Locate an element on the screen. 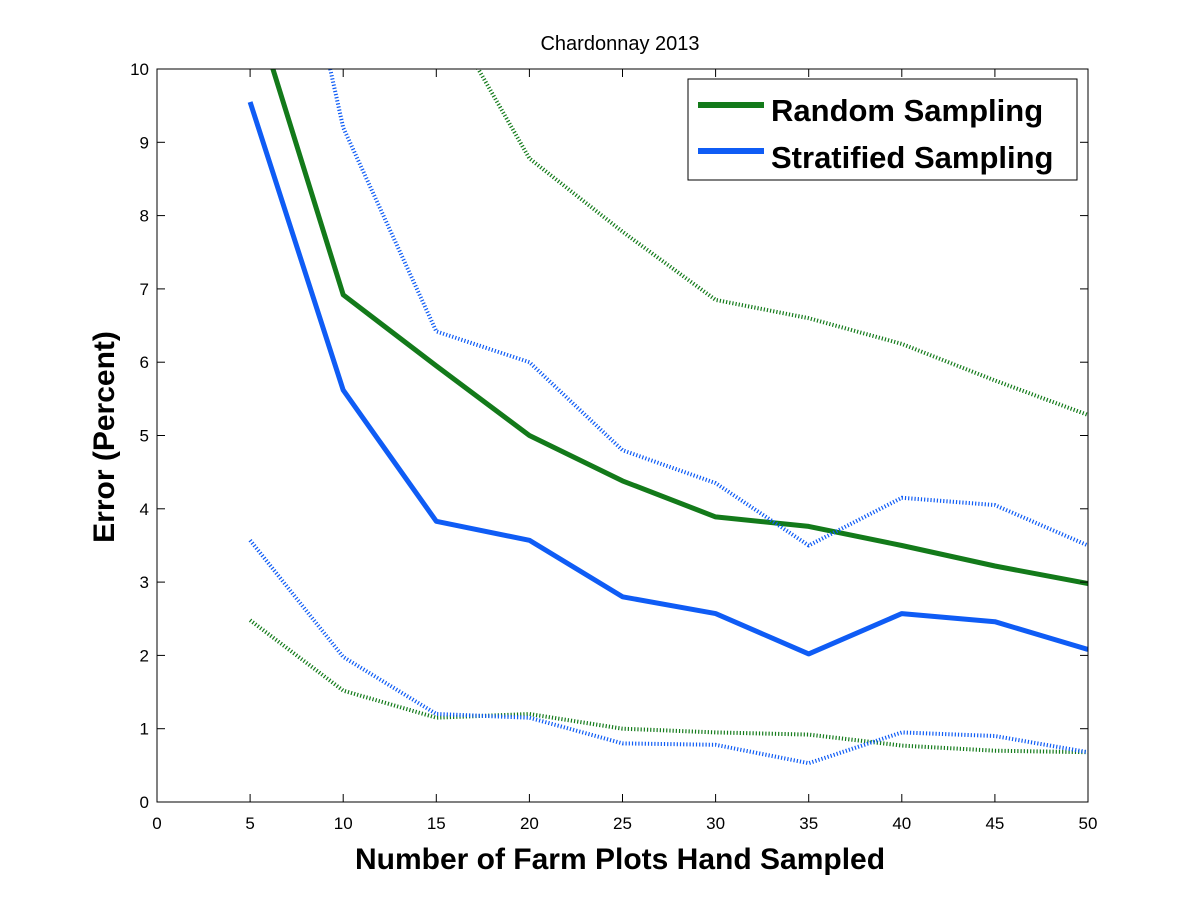 The image size is (1200, 900). y-tick-label: 2 is located at coordinates (144, 655).